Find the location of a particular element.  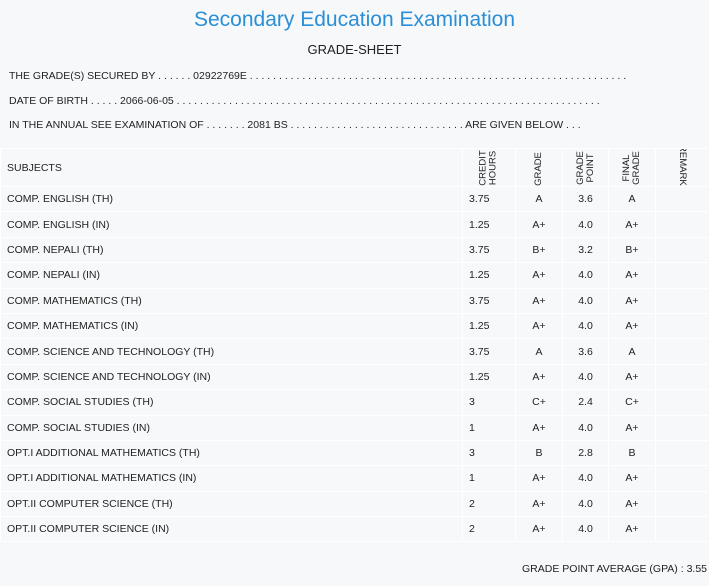

header-cell: REMARKS is located at coordinates (682, 167).